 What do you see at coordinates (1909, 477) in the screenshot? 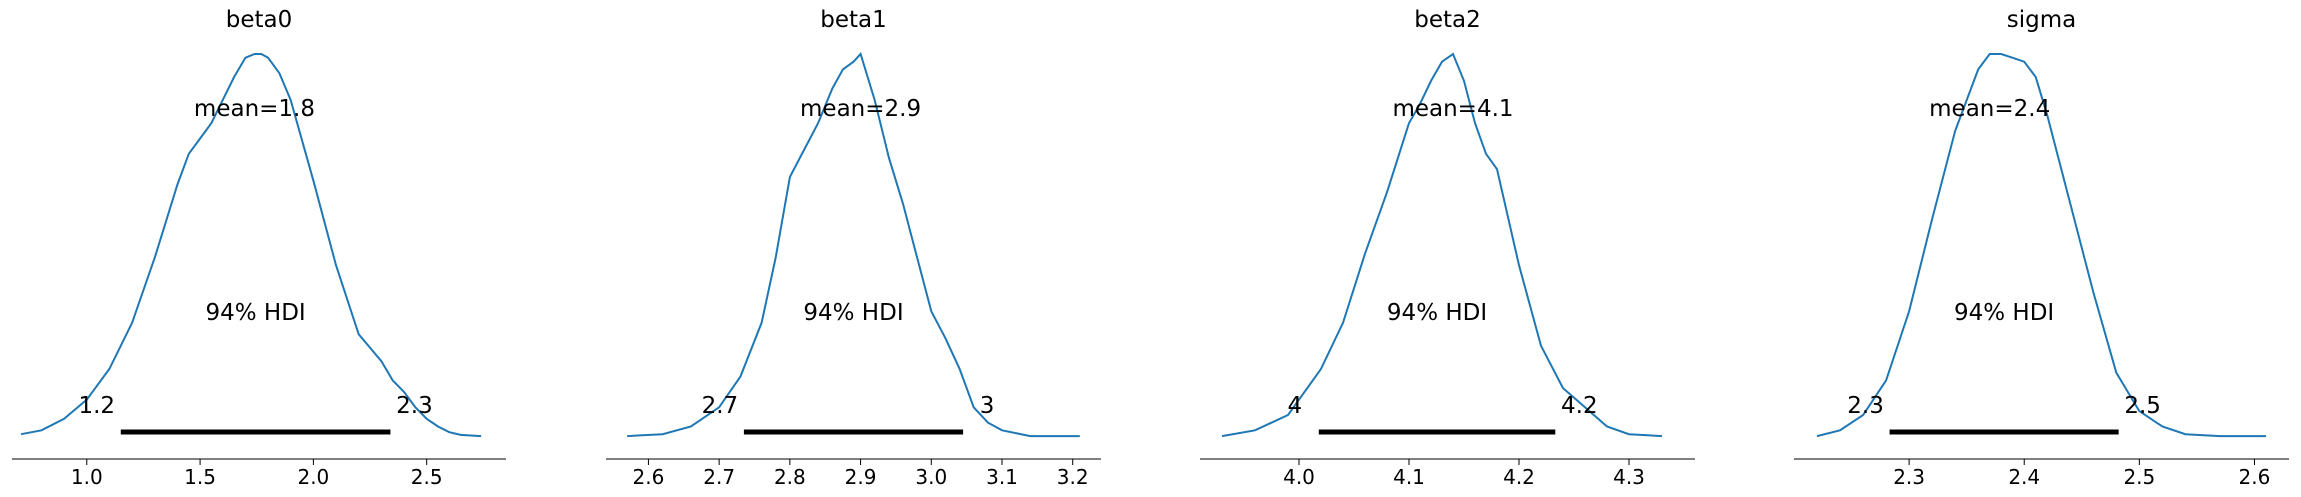
I see `x-tick-label: 2.3` at bounding box center [1909, 477].